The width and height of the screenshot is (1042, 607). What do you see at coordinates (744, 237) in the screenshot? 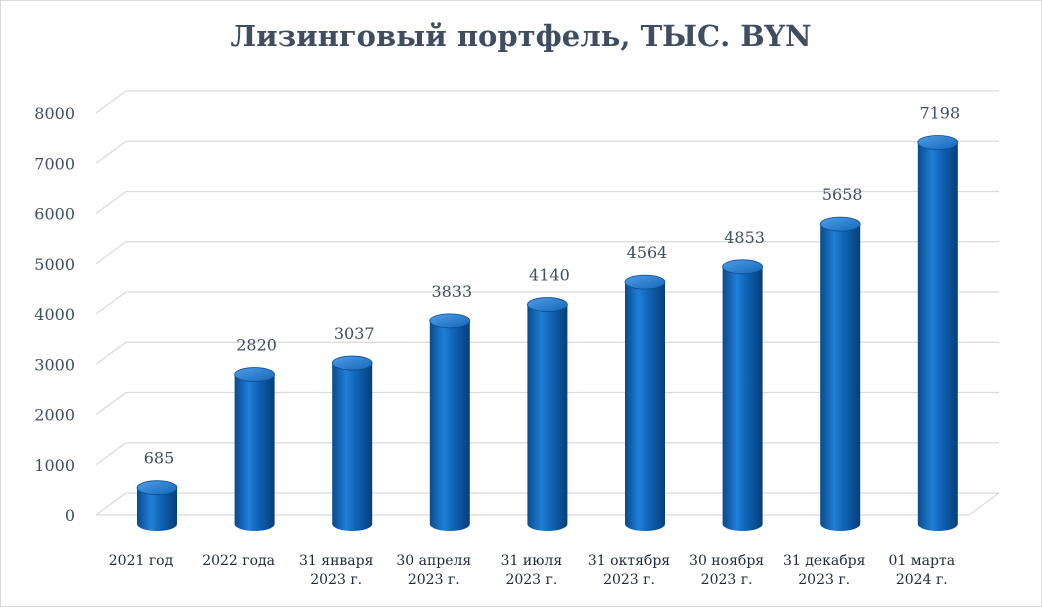
I see `data-label: 4853` at bounding box center [744, 237].